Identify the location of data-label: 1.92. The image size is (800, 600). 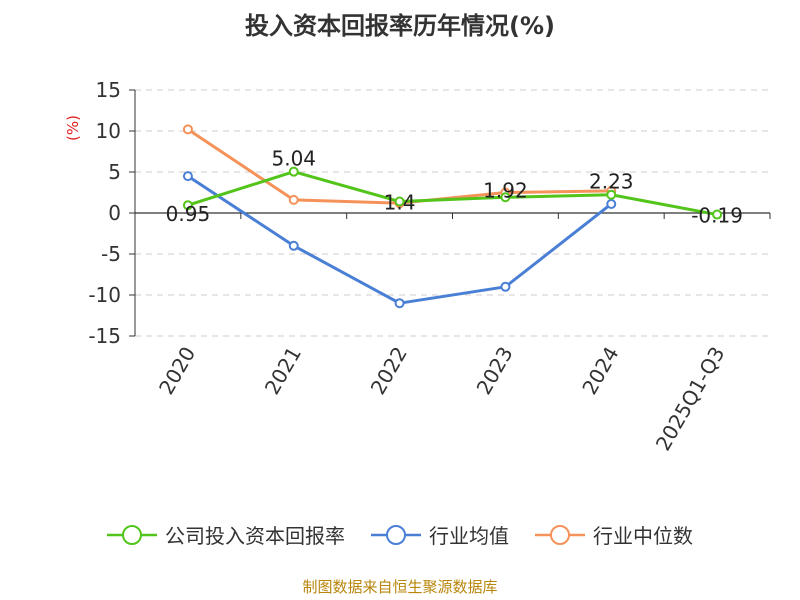
(505, 190).